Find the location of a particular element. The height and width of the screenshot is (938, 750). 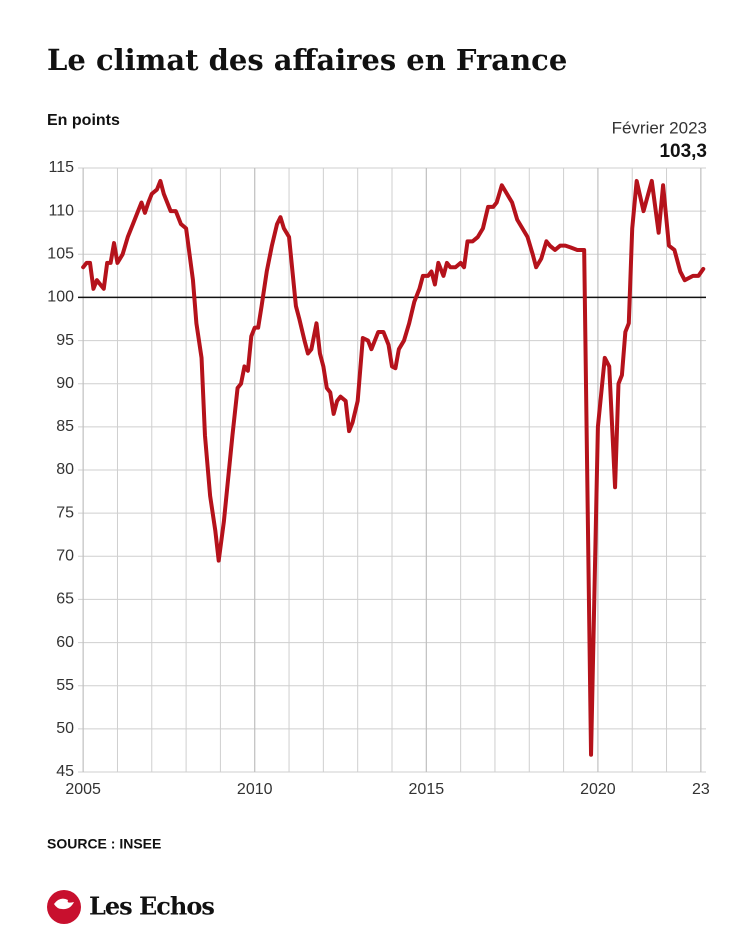

y-tick-label: 85 is located at coordinates (65, 426).